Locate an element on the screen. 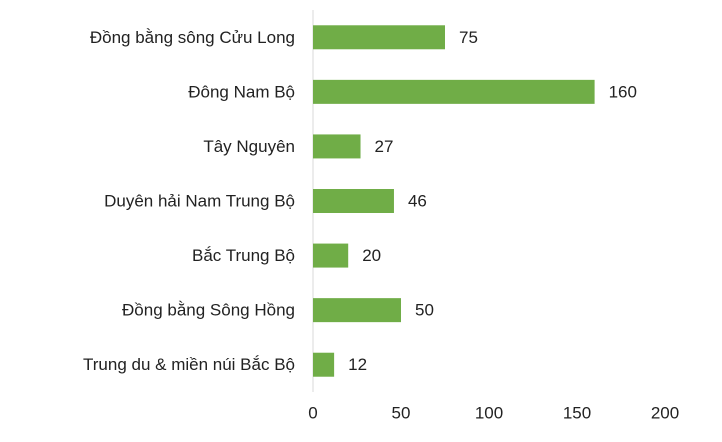 The image size is (722, 442). y-tick-label: Đồng bằng sông Cửu Long is located at coordinates (192, 37).